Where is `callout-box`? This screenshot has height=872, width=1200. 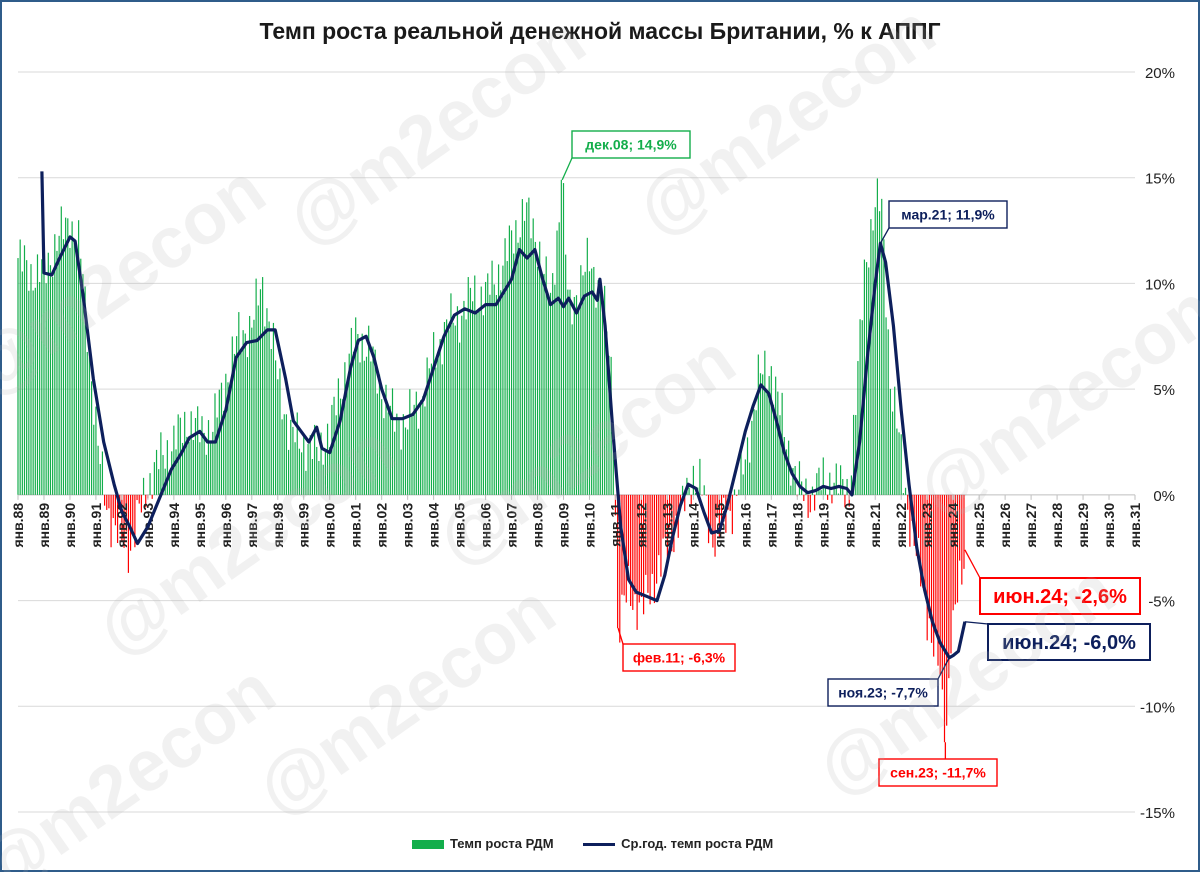
callout-box is located at coordinates (1069, 642).